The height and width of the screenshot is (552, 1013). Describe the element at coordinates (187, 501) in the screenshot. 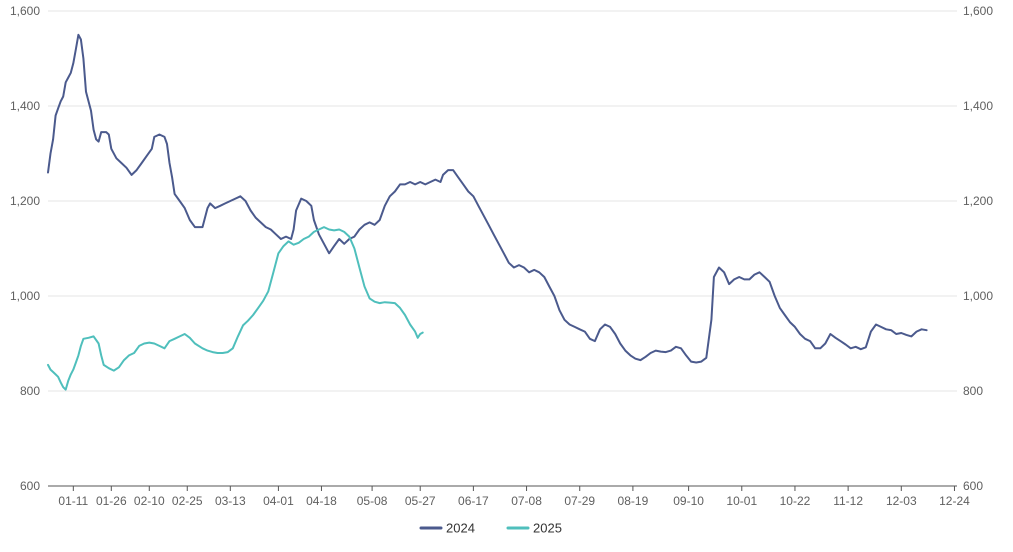

I see `x-tick-label: 02-25` at that location.